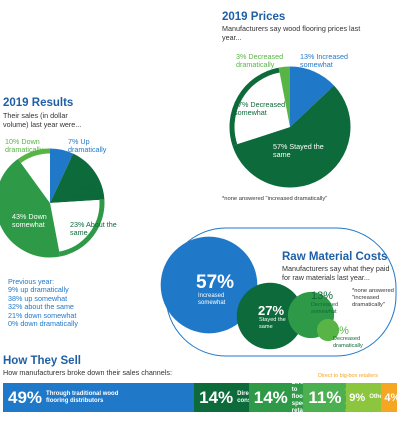  Describe the element at coordinates (38, 290) in the screenshot. I see `previous-year-item: 9% up dramatically` at that location.